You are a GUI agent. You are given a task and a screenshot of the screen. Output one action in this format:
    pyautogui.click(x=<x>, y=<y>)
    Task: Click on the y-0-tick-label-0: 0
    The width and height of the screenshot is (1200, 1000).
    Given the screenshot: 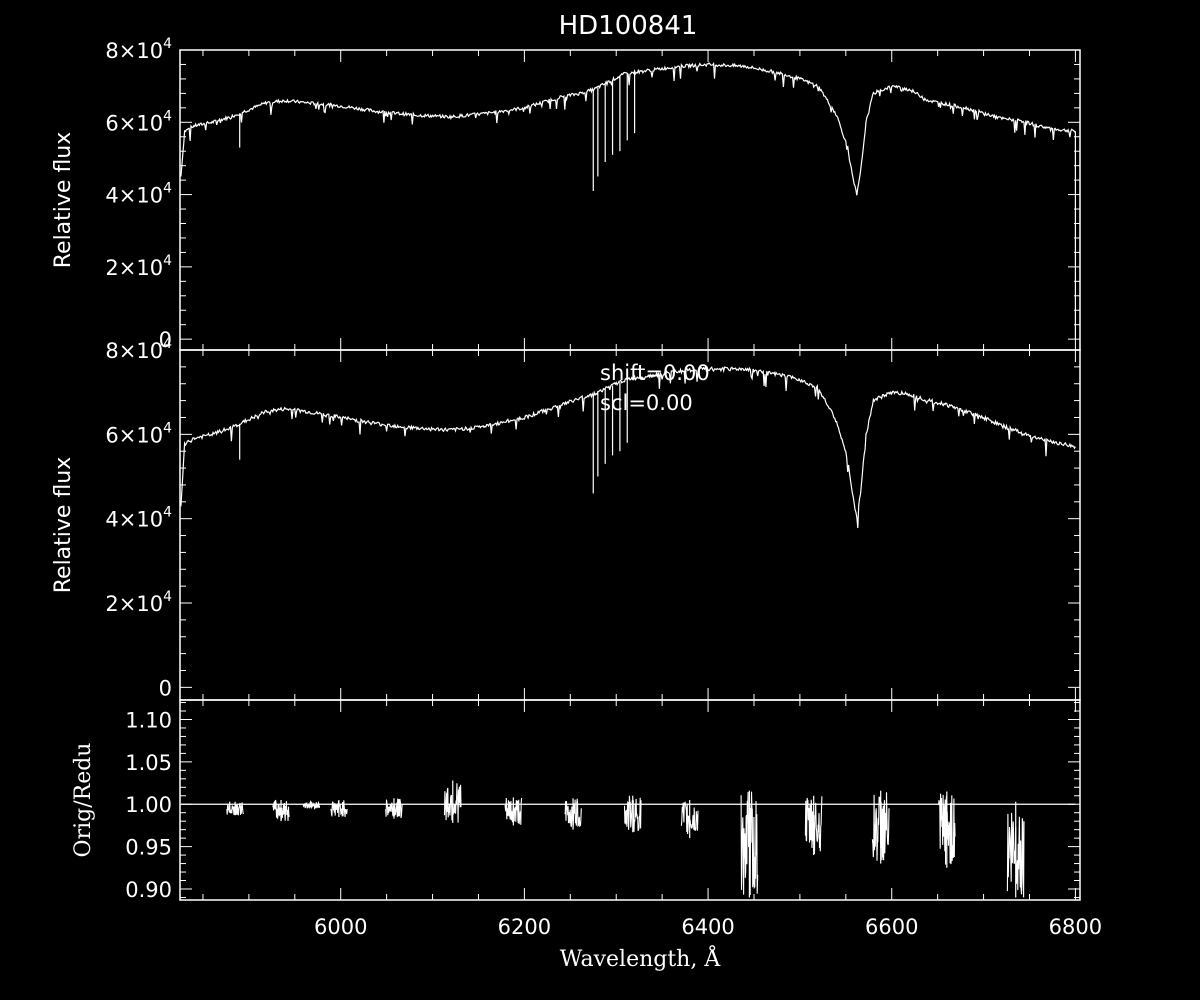 What is the action you would take?
    pyautogui.click(x=165, y=340)
    